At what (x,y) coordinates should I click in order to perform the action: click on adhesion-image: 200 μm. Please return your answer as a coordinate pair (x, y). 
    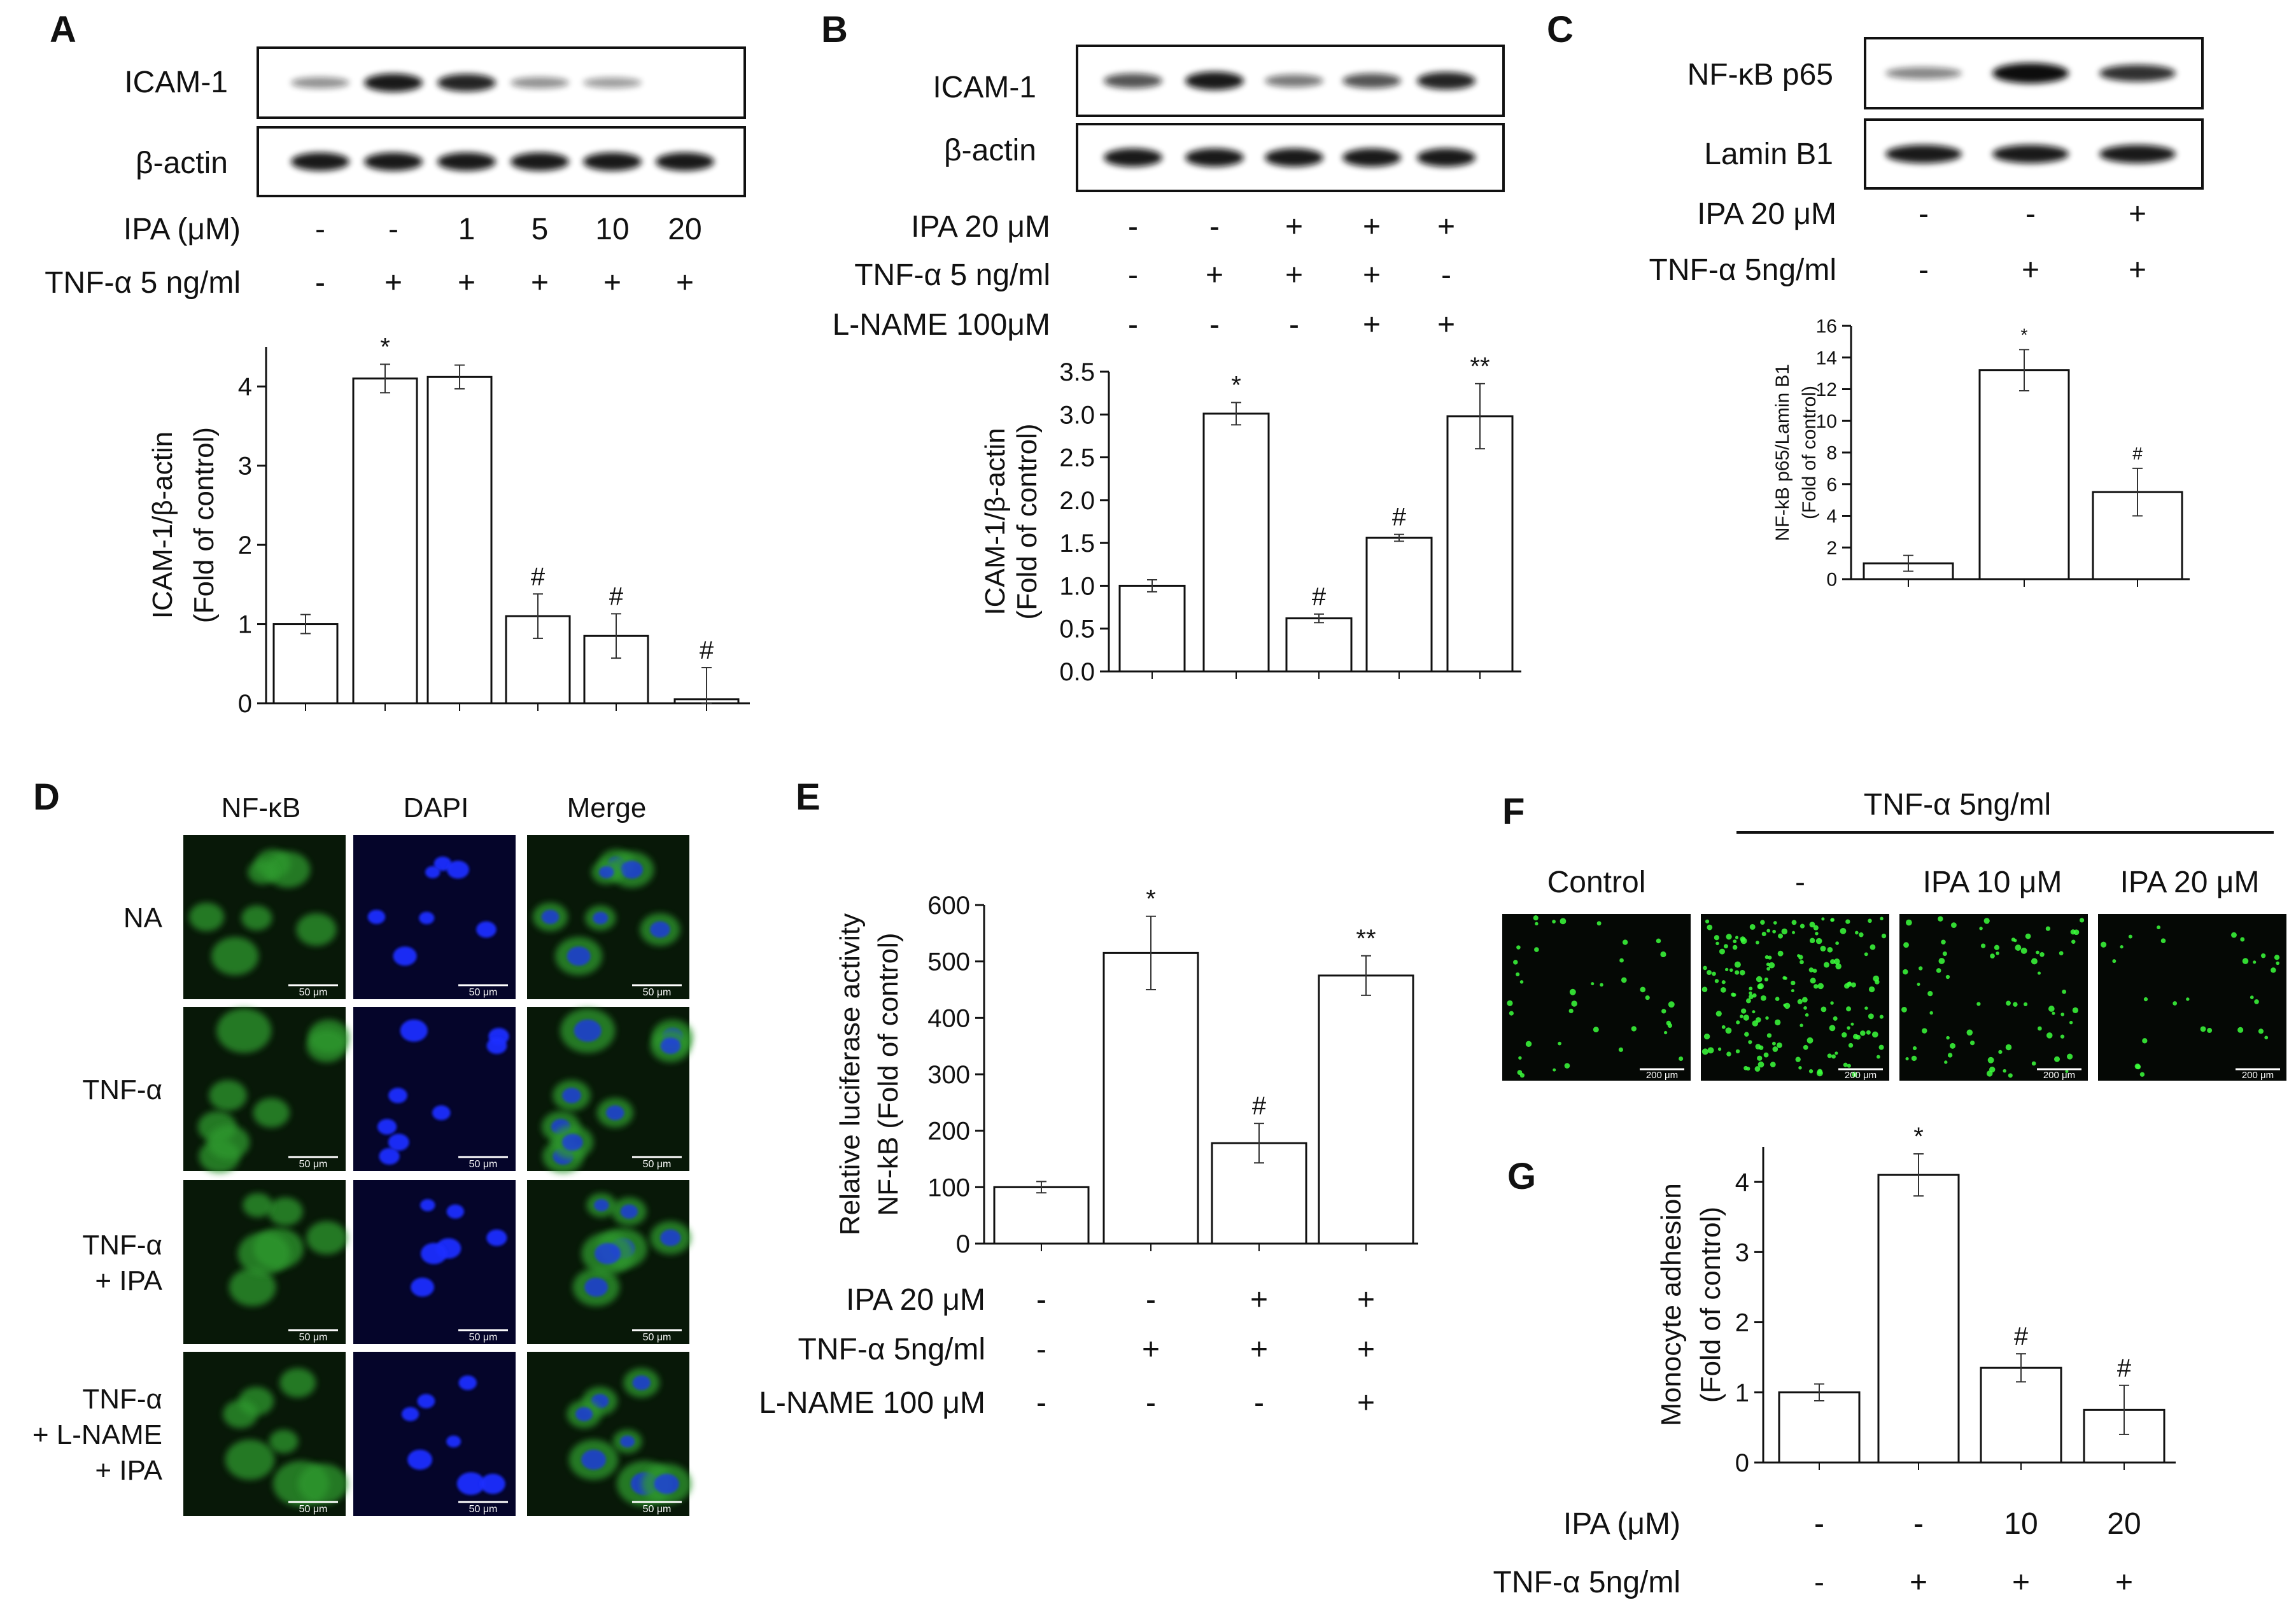
    Looking at the image, I should click on (1994, 997).